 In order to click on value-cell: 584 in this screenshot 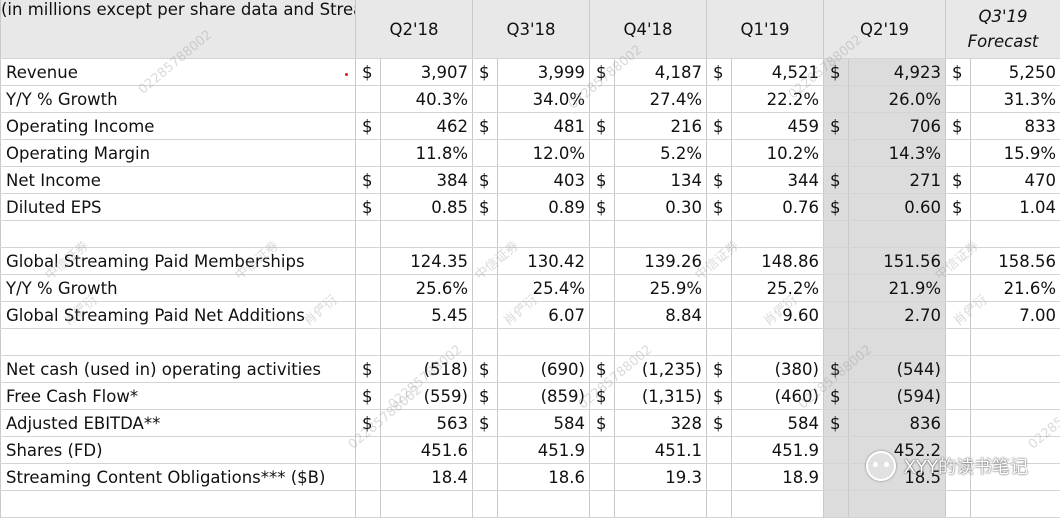, I will do `click(778, 423)`.